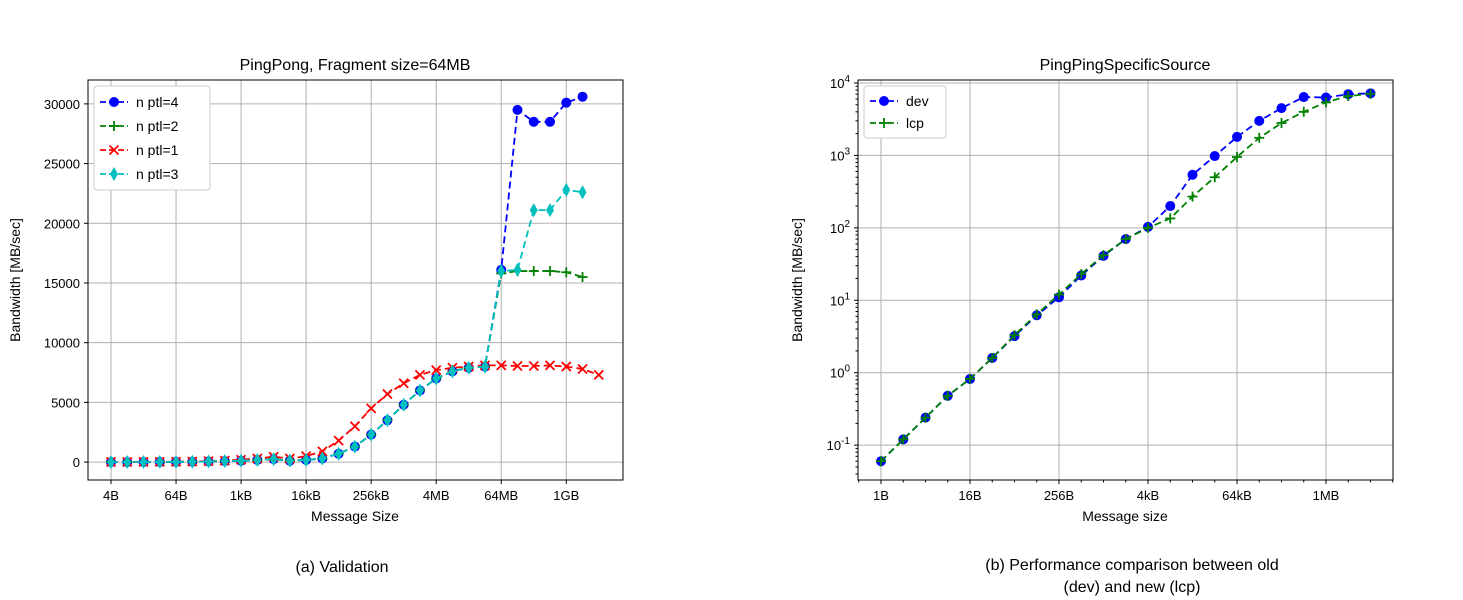 Image resolution: width=1463 pixels, height=600 pixels. What do you see at coordinates (62, 223) in the screenshot?
I see `y-tick-label: 20000` at bounding box center [62, 223].